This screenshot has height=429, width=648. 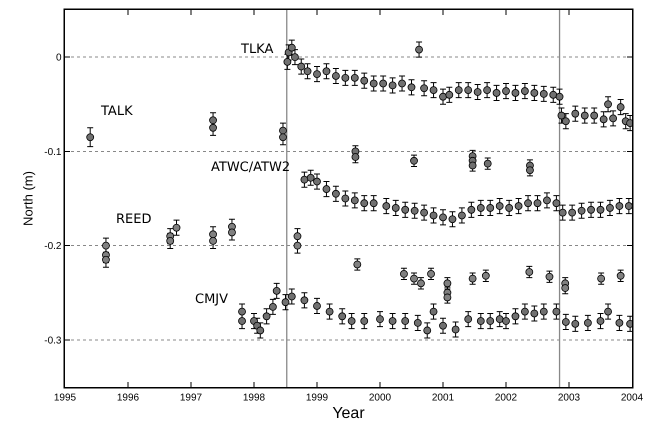 I want to click on x-axis-title: Year, so click(x=349, y=413).